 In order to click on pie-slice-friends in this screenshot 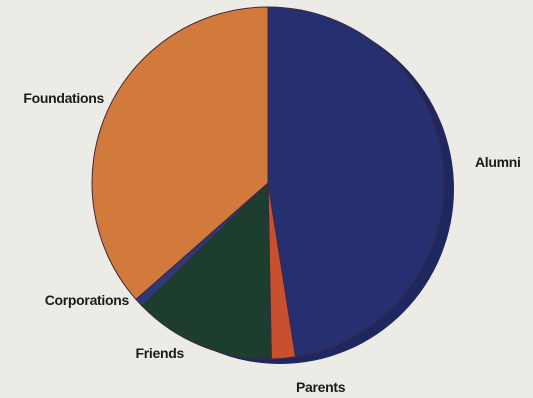, I will do `click(206, 270)`.